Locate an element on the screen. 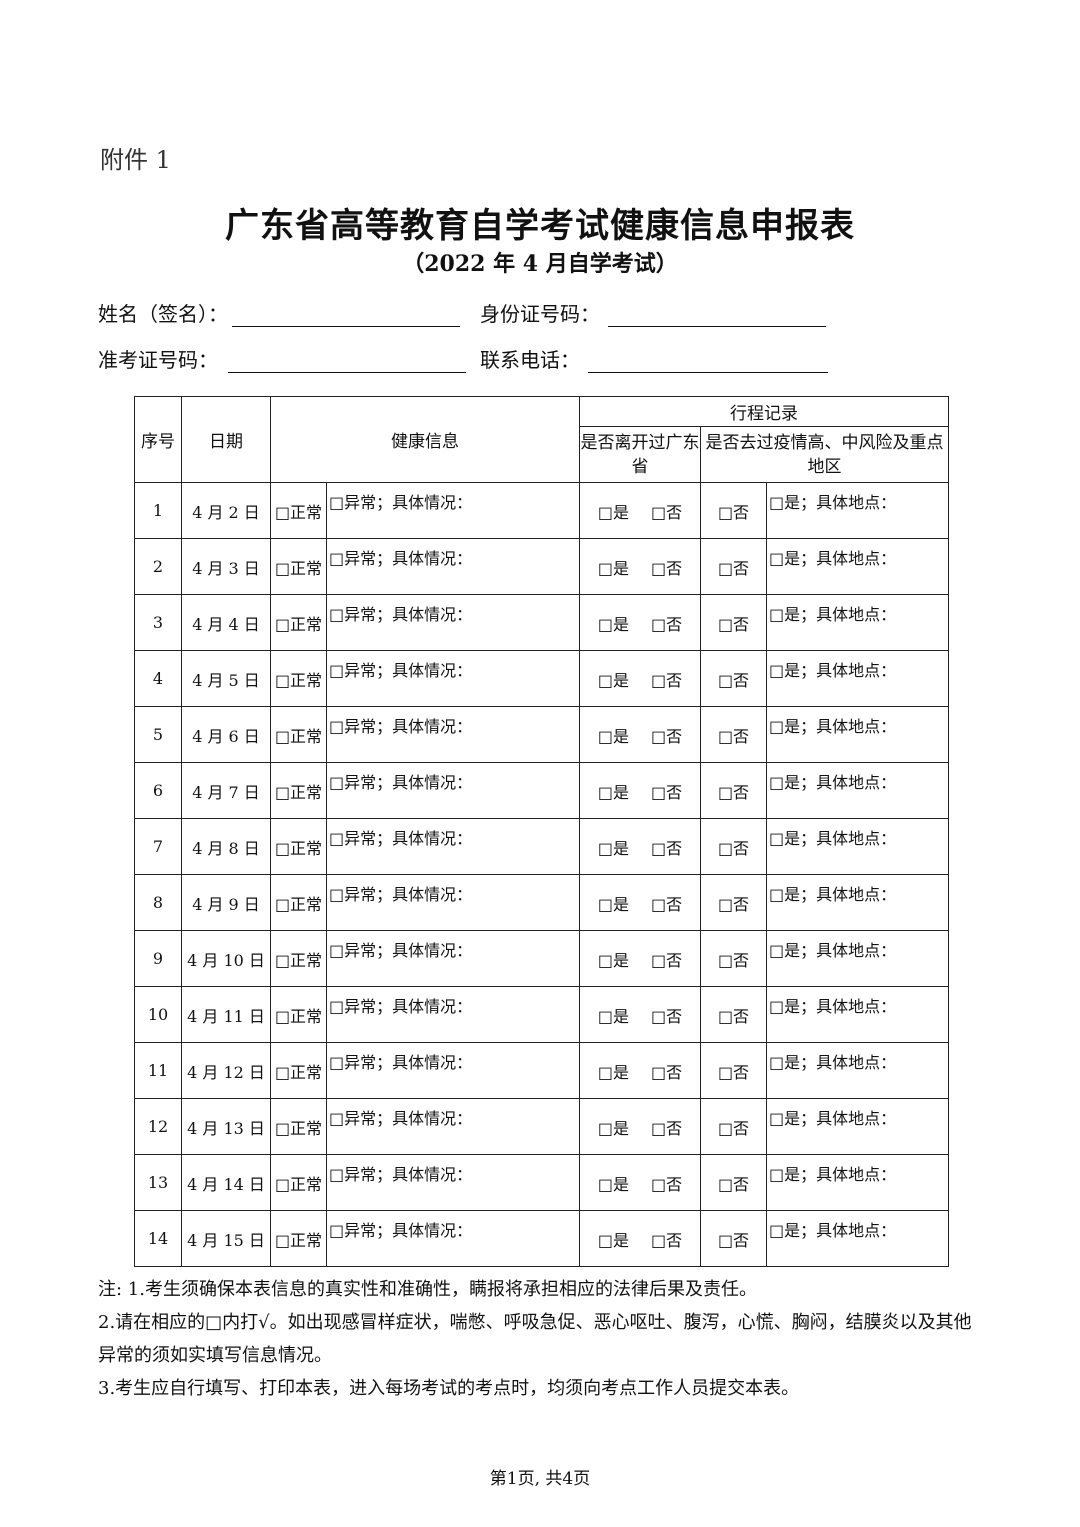  name-input-line is located at coordinates (346, 315).